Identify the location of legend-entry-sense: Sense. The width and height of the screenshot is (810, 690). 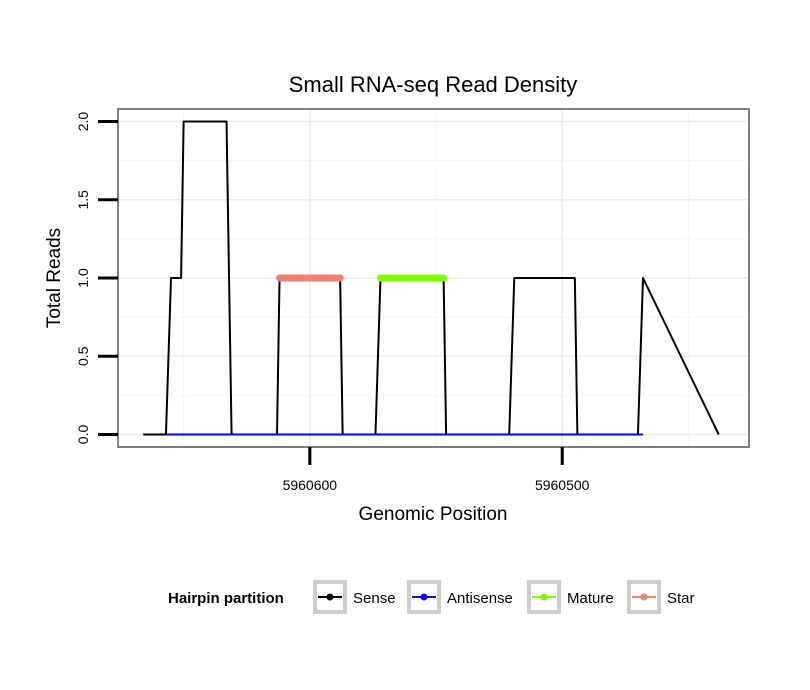
(354, 597).